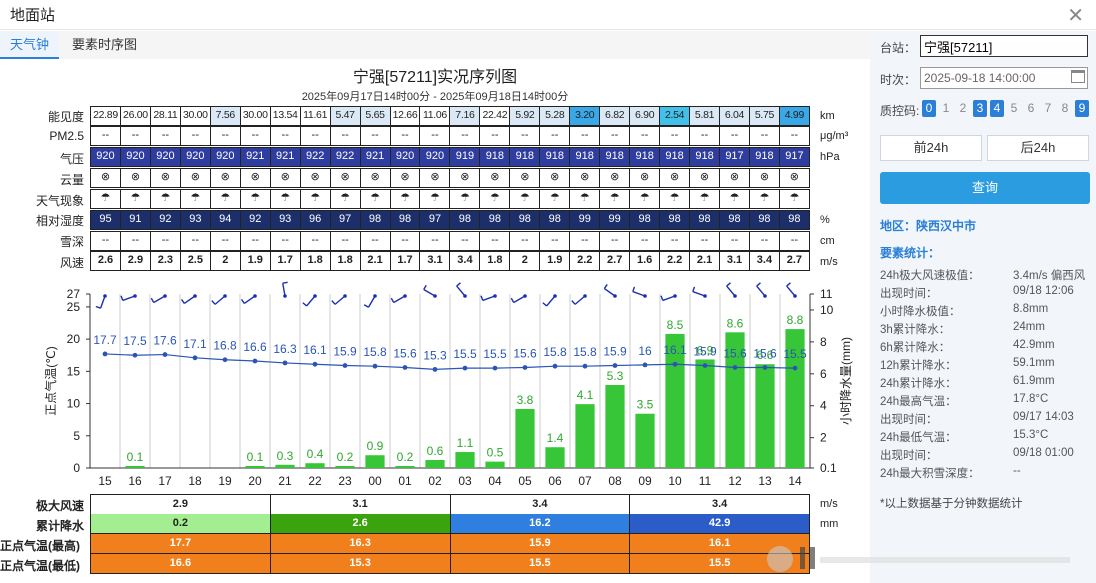 This screenshot has width=1096, height=583. What do you see at coordinates (735, 323) in the screenshot?
I see `precip-bar-label: 8.6` at bounding box center [735, 323].